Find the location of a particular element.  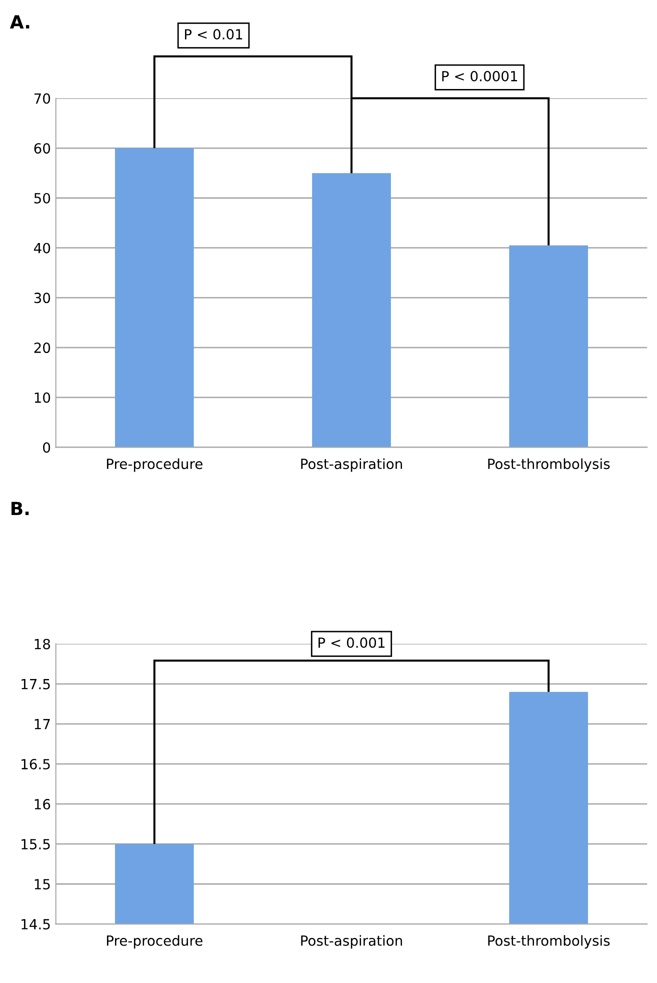

y-tick-label: 14.5 is located at coordinates (36, 924).